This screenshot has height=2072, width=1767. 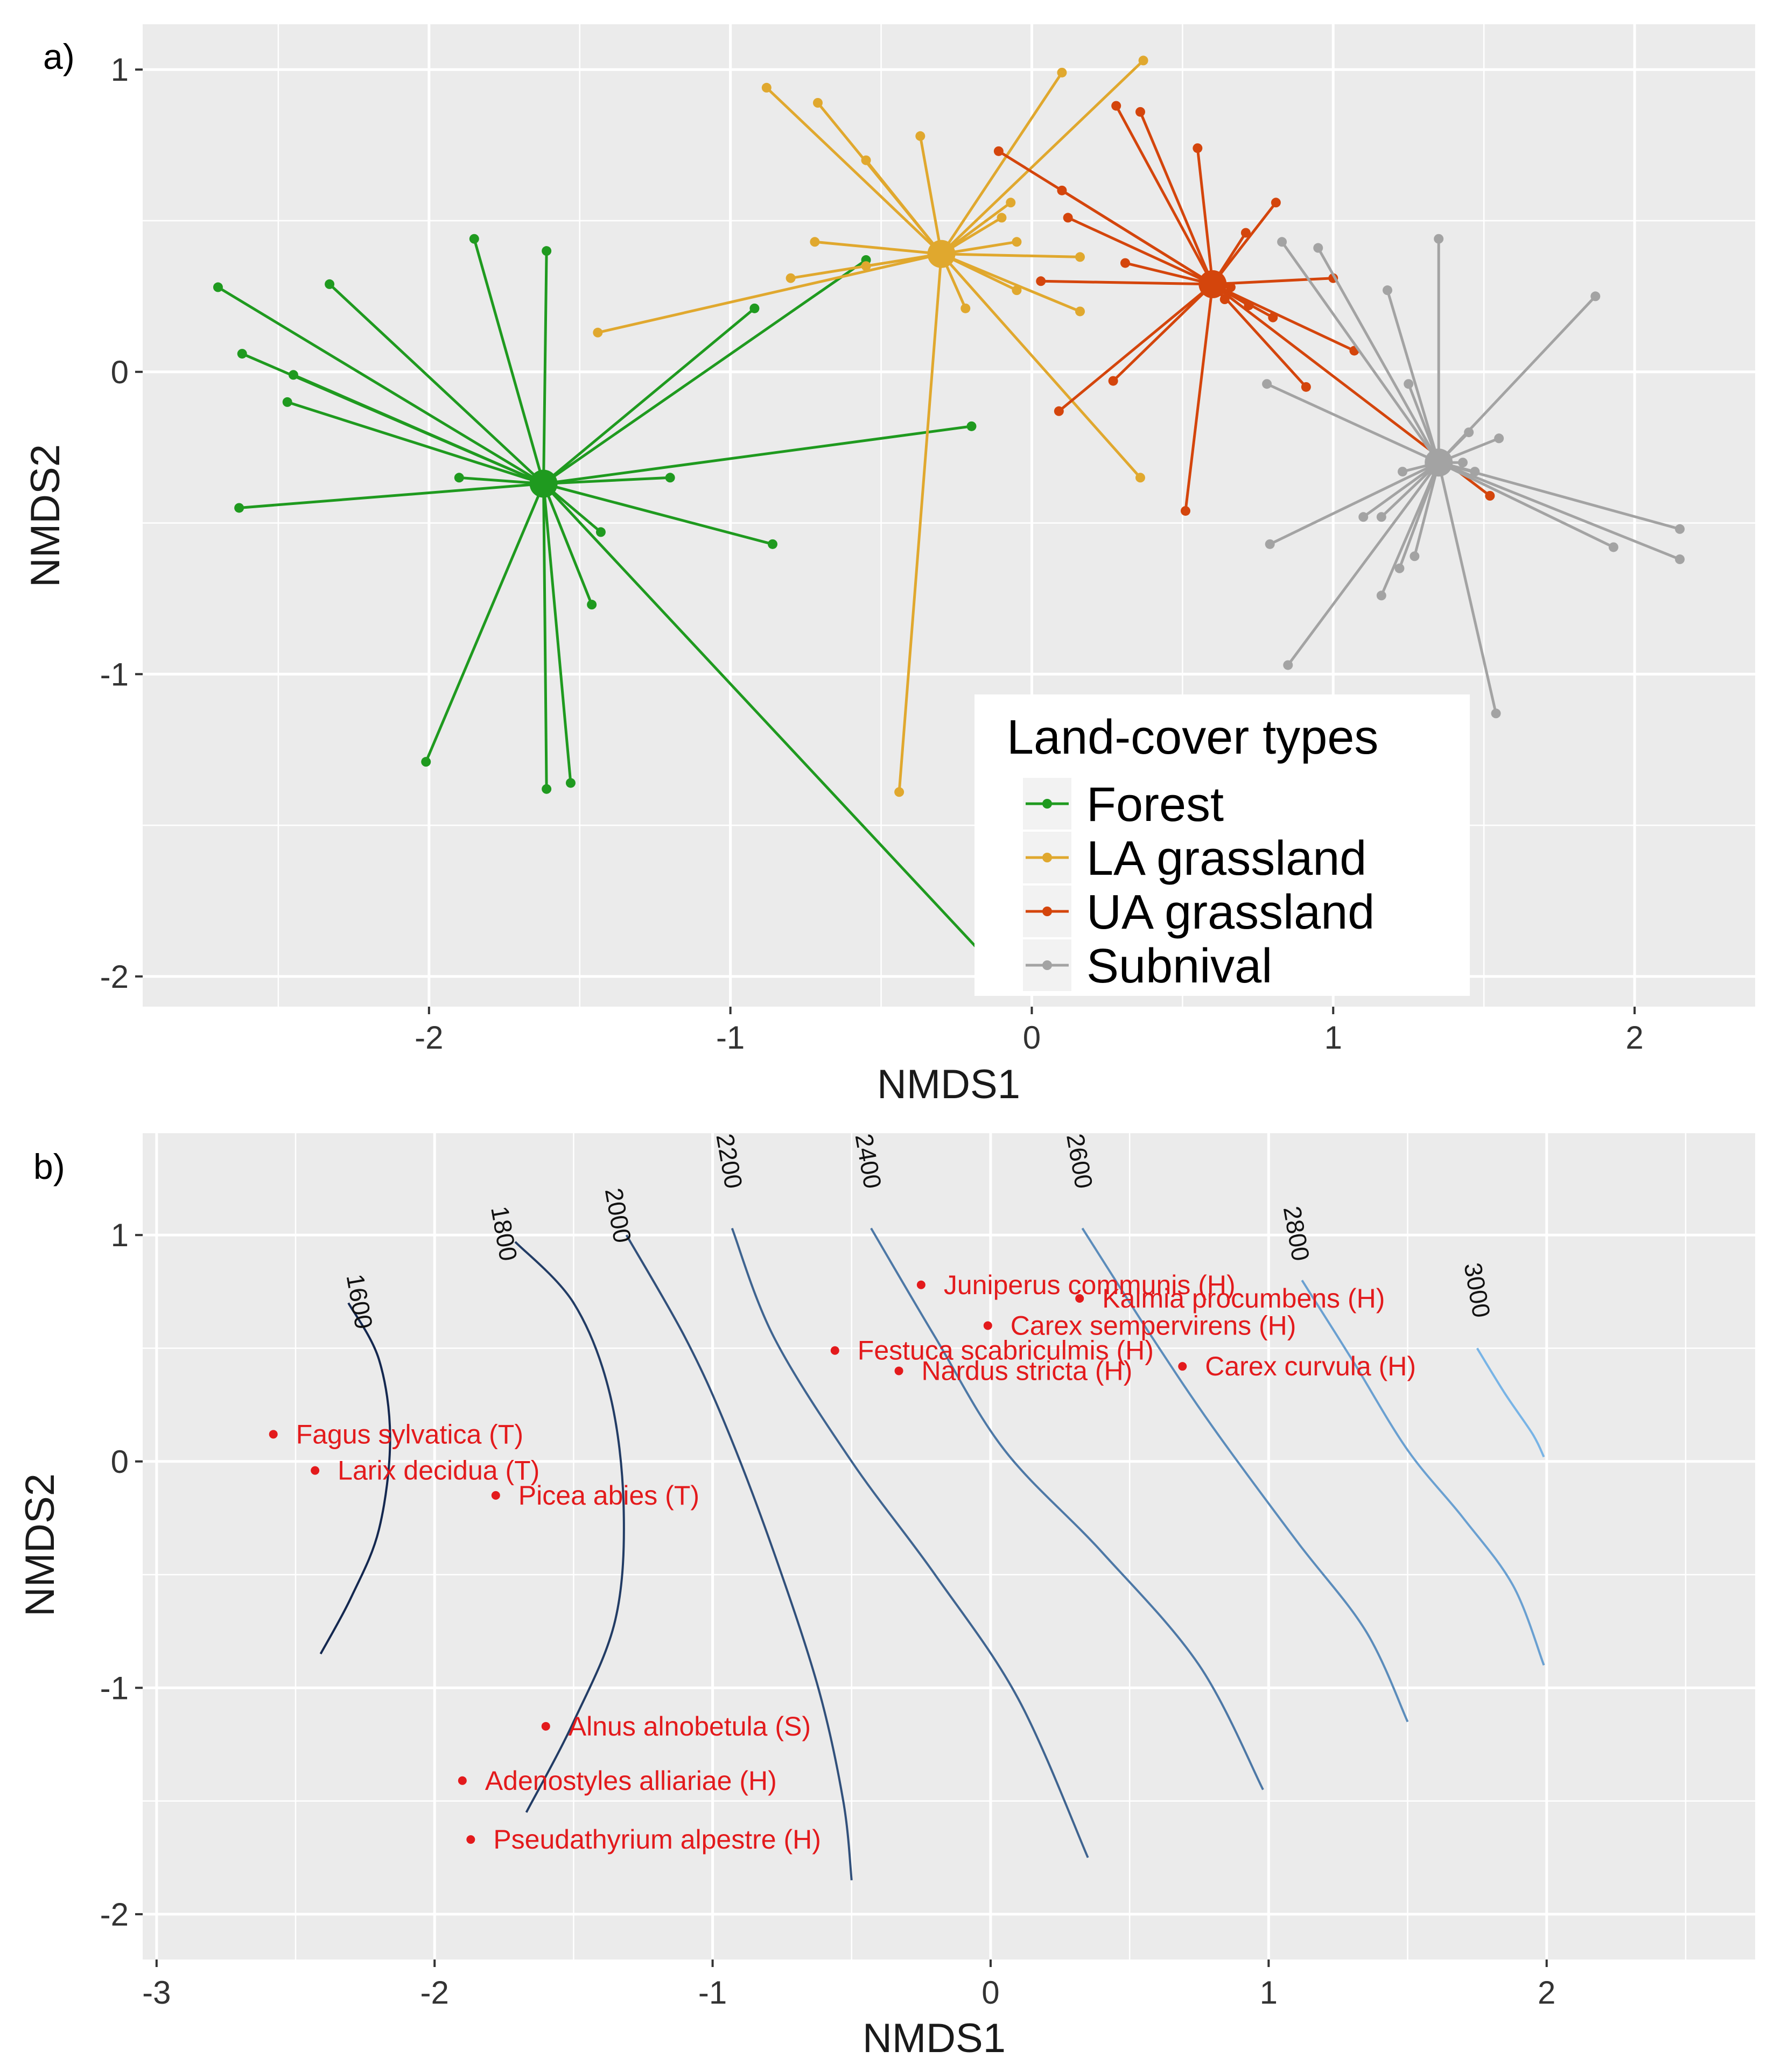 What do you see at coordinates (49, 1166) in the screenshot?
I see `panel-b-label: b)` at bounding box center [49, 1166].